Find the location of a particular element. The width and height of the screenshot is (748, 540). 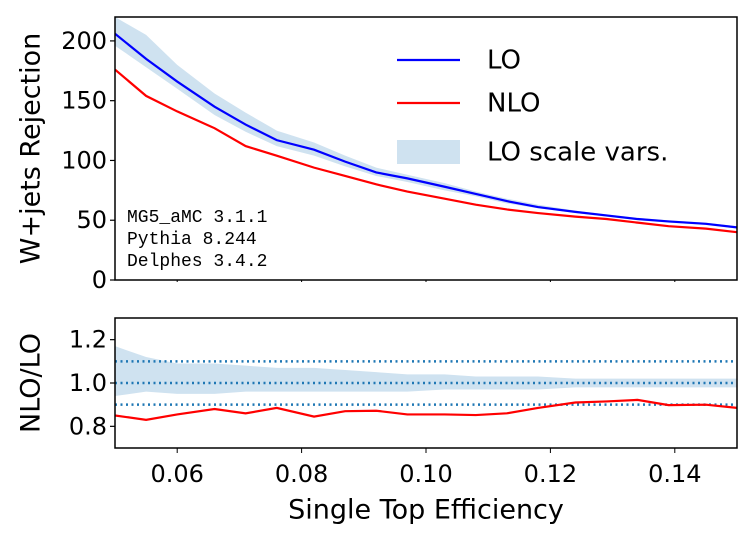

x-tick-label: 0.06 is located at coordinates (176, 474).